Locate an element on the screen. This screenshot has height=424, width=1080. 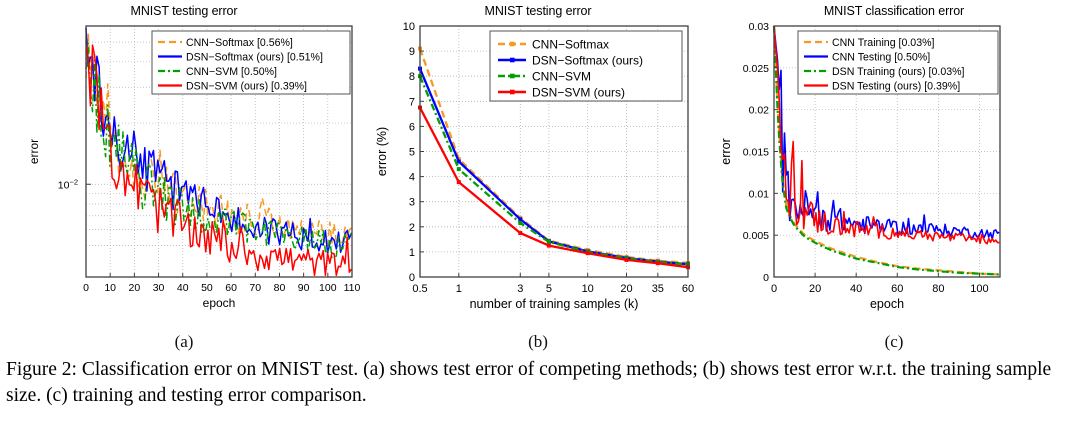
panel-b-ylabel: error (%) is located at coordinates (382, 151).